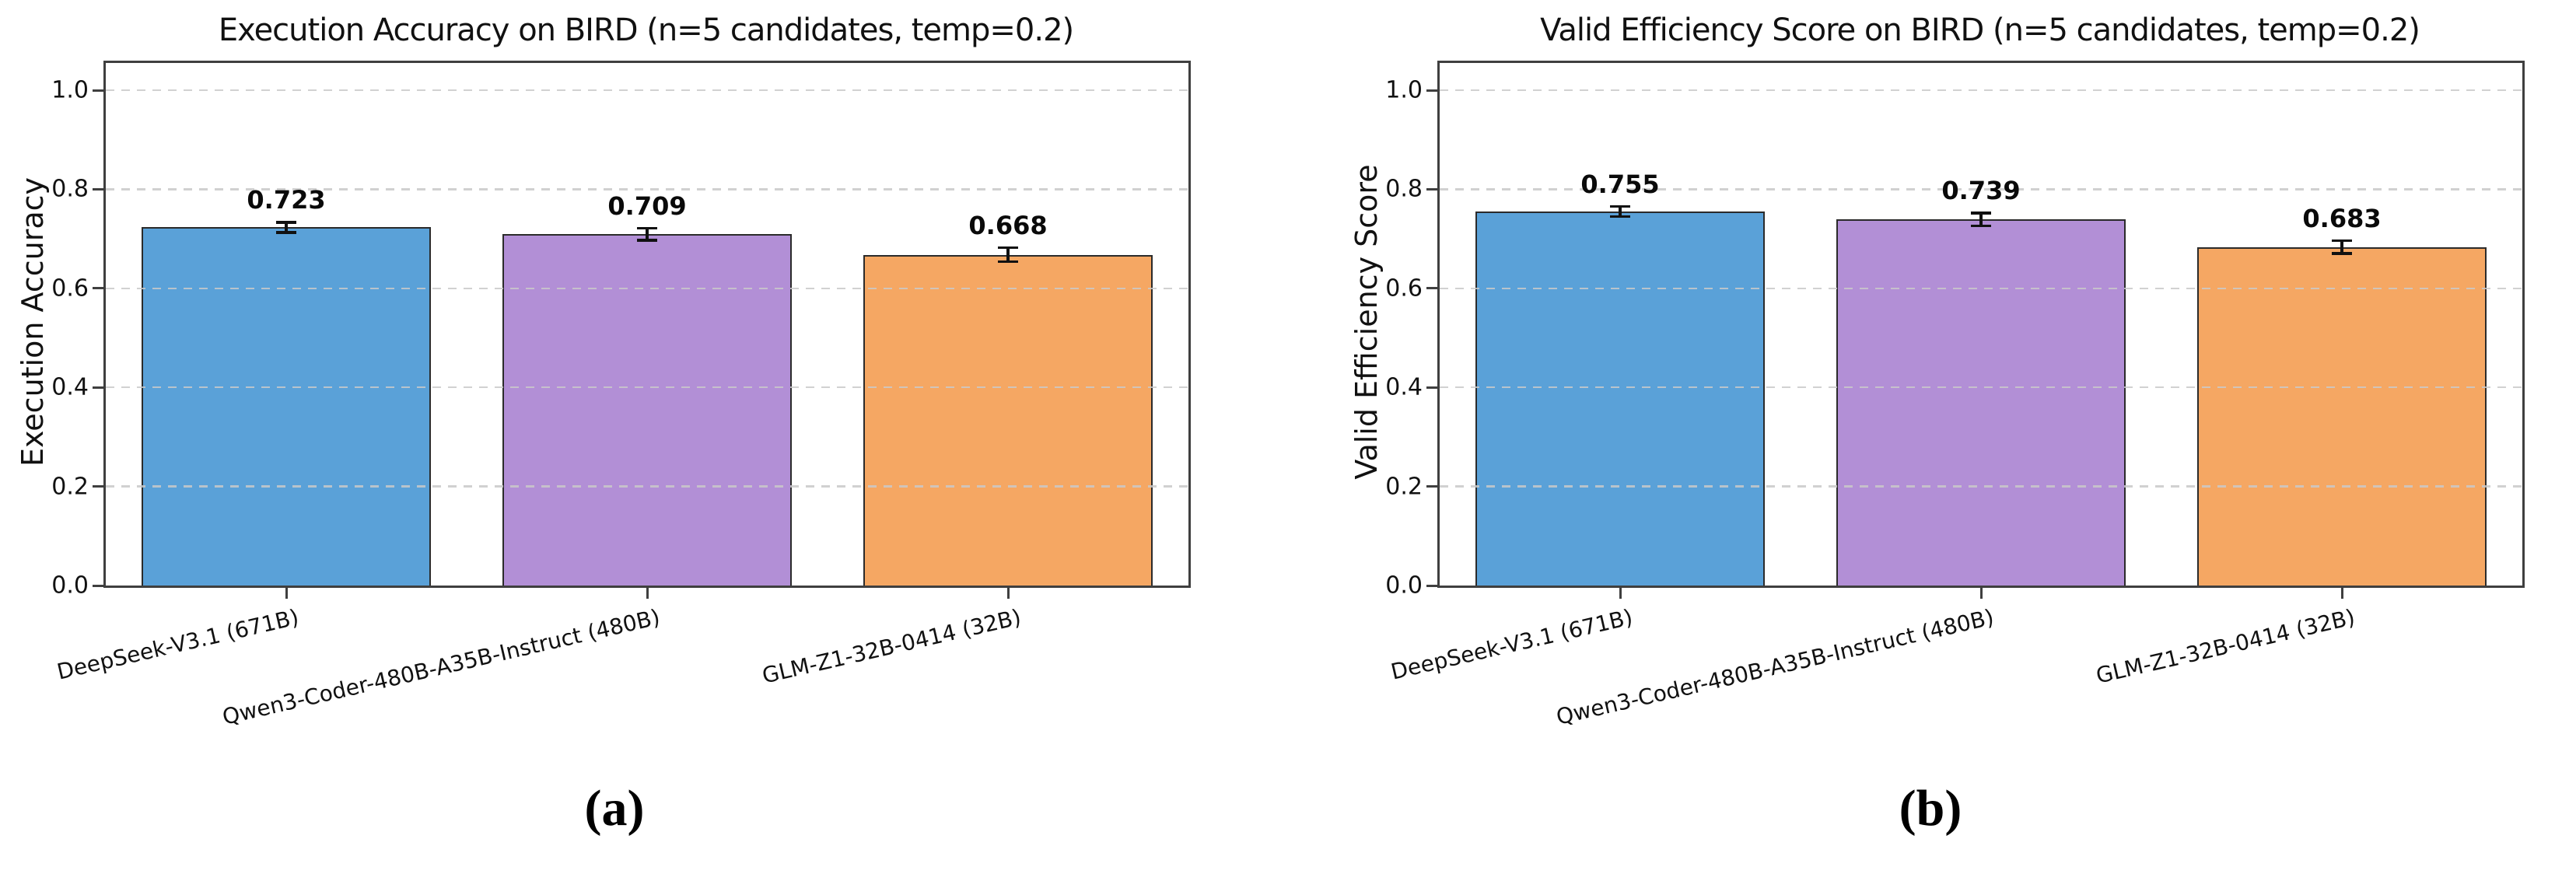 This screenshot has width=2576, height=874. Describe the element at coordinates (287, 200) in the screenshot. I see `bar-value-label: 0.723` at that location.